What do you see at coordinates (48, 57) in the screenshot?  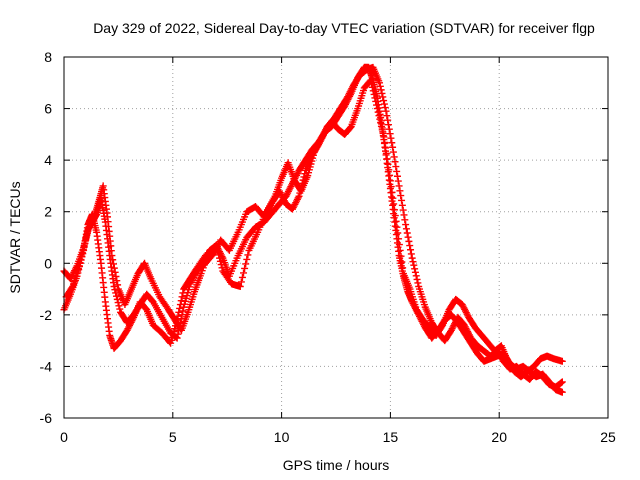 I see `y-tick-label: 8` at bounding box center [48, 57].